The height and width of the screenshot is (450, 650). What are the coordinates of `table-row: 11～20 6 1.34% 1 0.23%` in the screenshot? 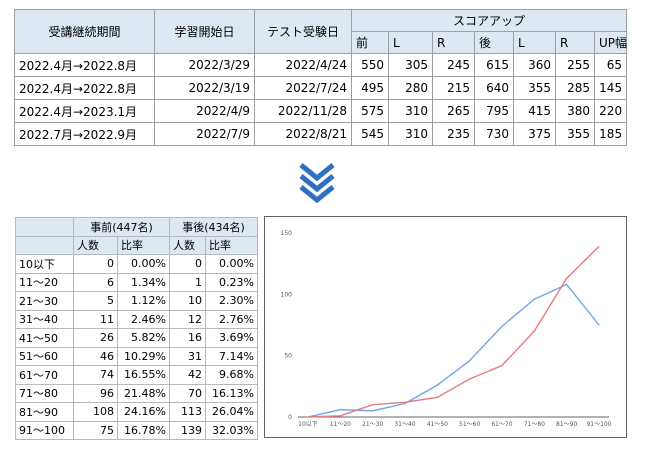 It's located at (136, 282).